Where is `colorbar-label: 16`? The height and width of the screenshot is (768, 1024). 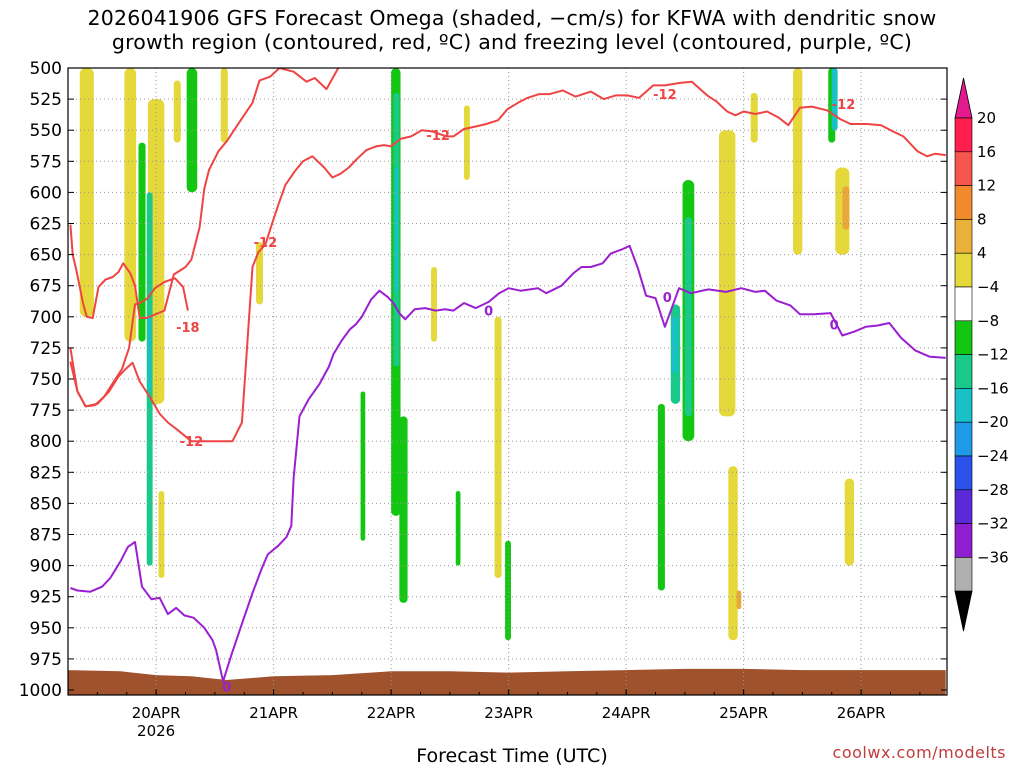
colorbar-label: 16 is located at coordinates (986, 152).